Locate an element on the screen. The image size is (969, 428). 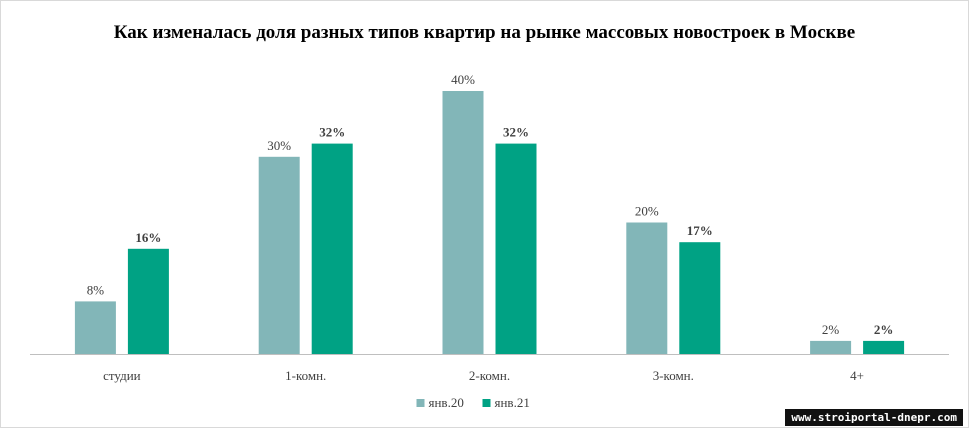
data-label: 16% is located at coordinates (148, 237).